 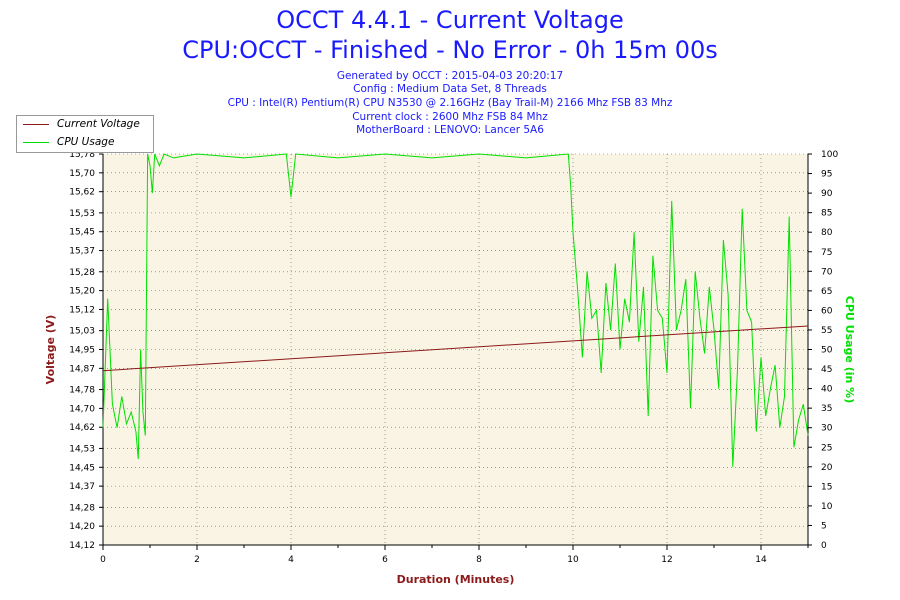 I want to click on y2-tick-label: 20, so click(x=827, y=468).